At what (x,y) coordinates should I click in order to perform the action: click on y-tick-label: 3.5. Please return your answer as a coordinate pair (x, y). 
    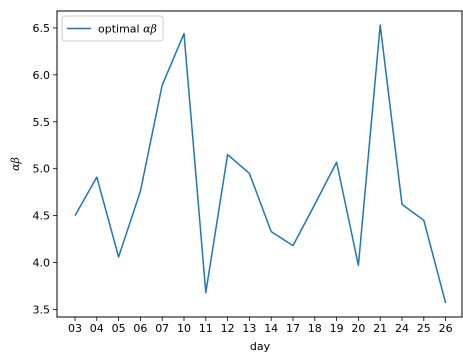
    Looking at the image, I should click on (42, 309).